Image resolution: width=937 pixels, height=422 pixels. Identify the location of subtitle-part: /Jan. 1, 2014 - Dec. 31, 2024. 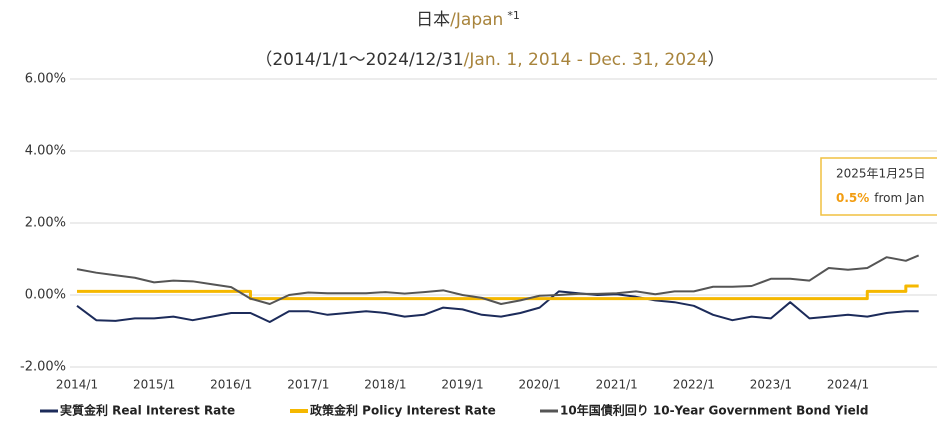
(586, 60).